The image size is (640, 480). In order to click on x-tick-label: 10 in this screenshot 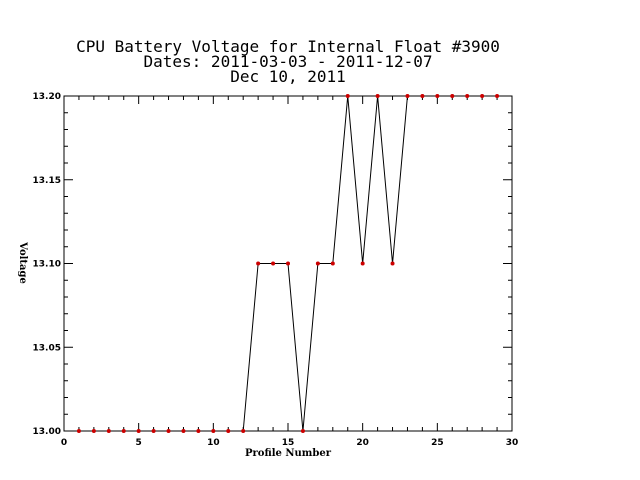, I will do `click(213, 443)`.